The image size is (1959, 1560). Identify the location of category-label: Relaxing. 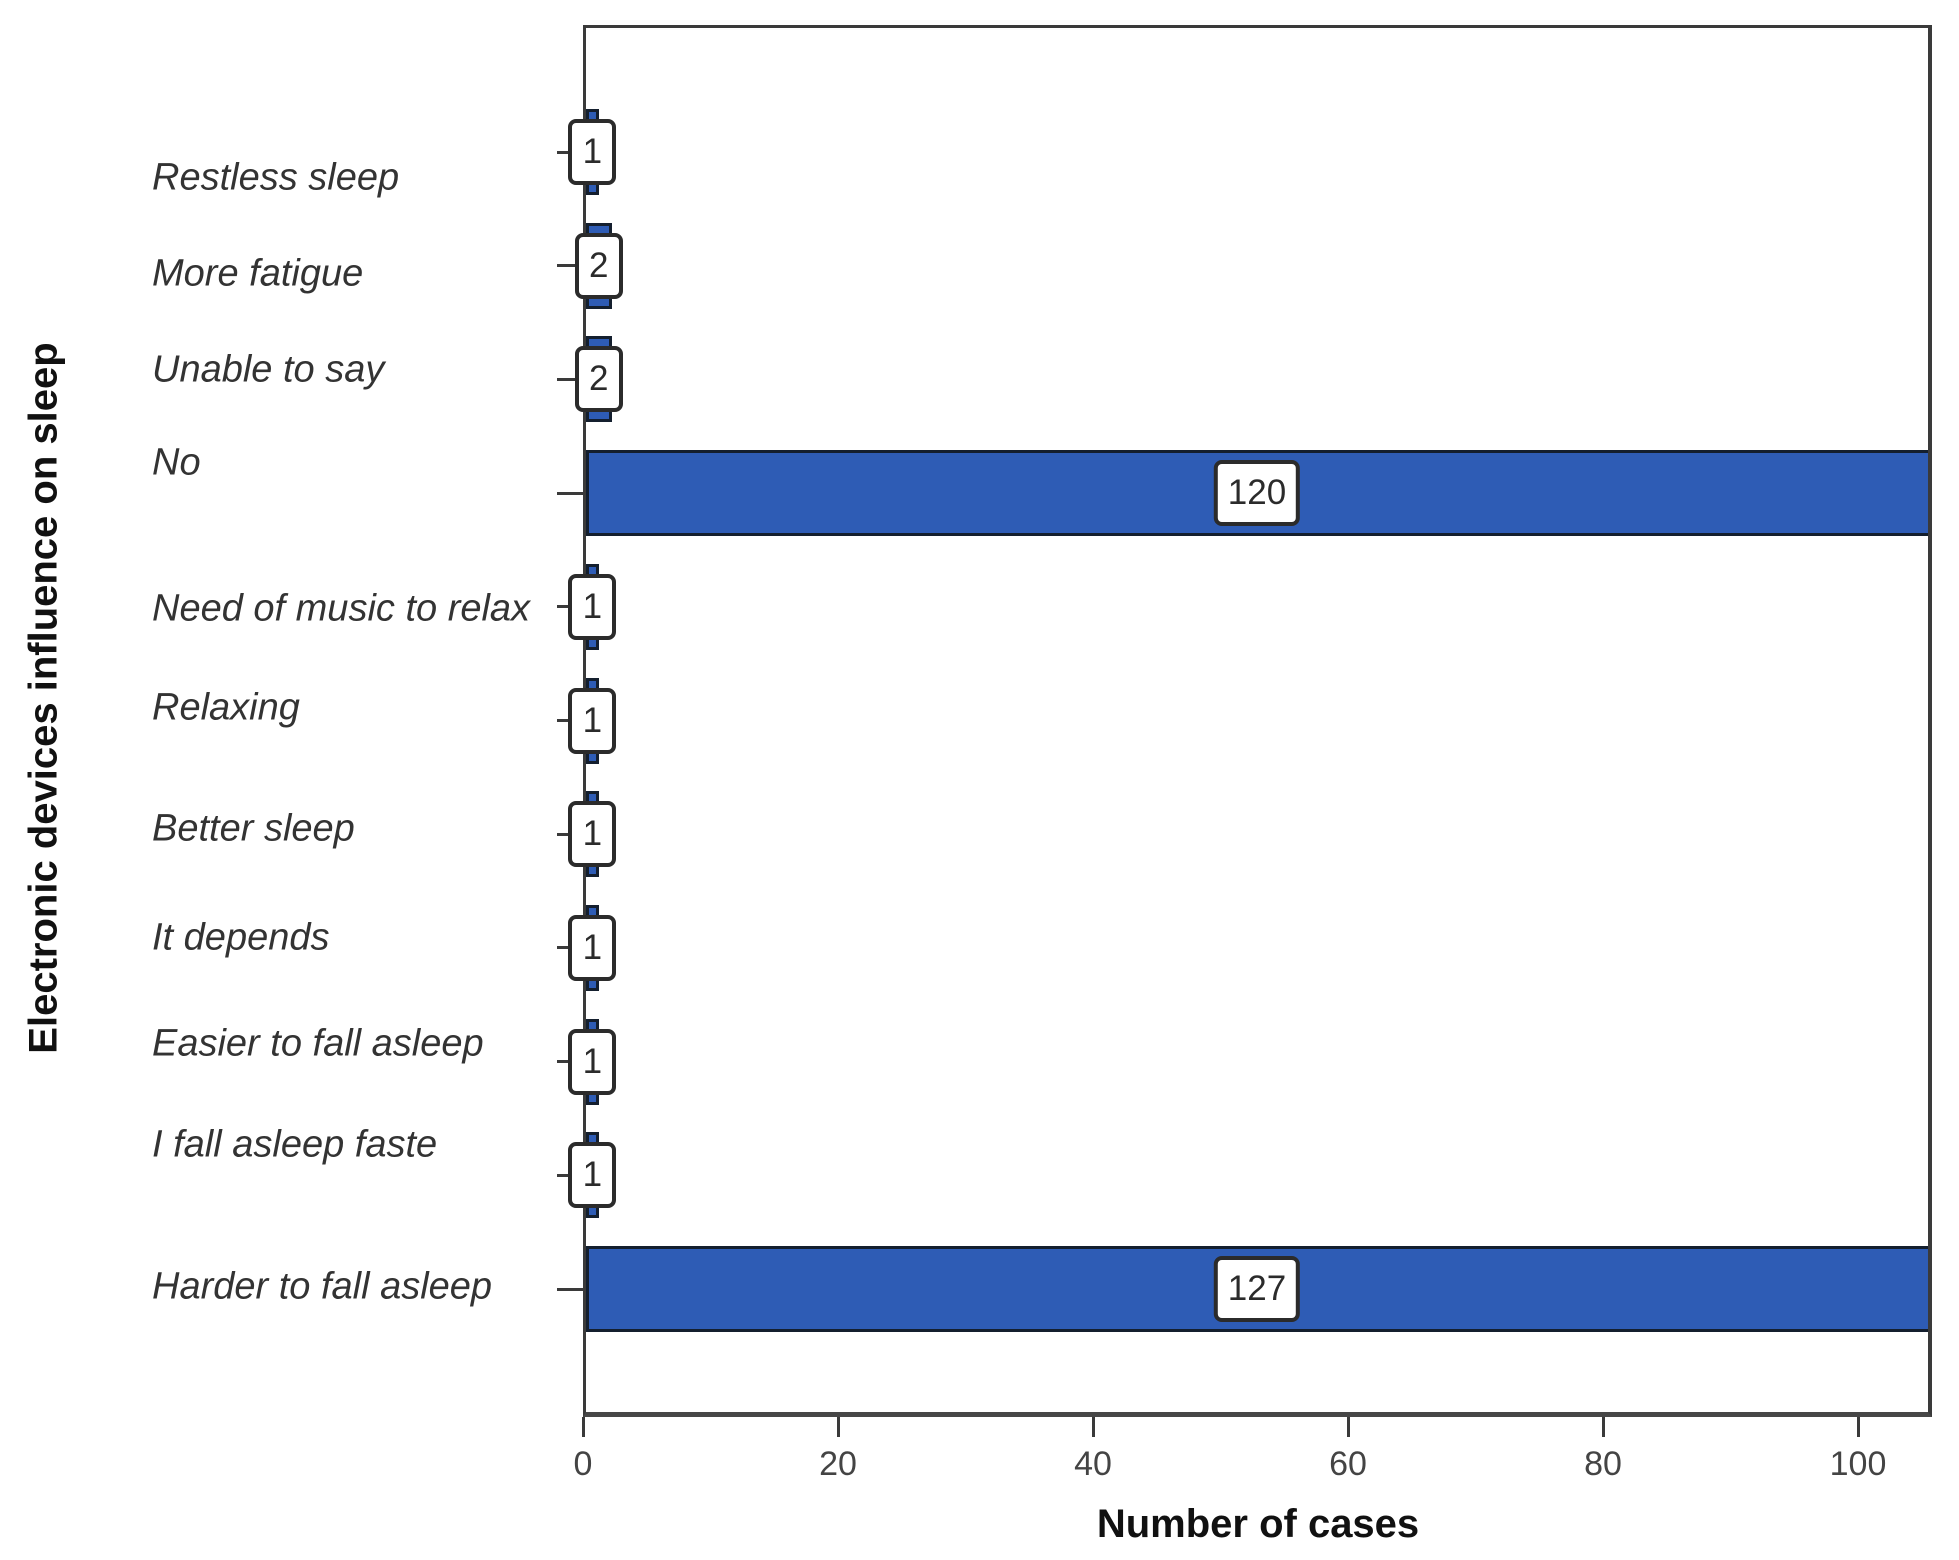
(226, 707).